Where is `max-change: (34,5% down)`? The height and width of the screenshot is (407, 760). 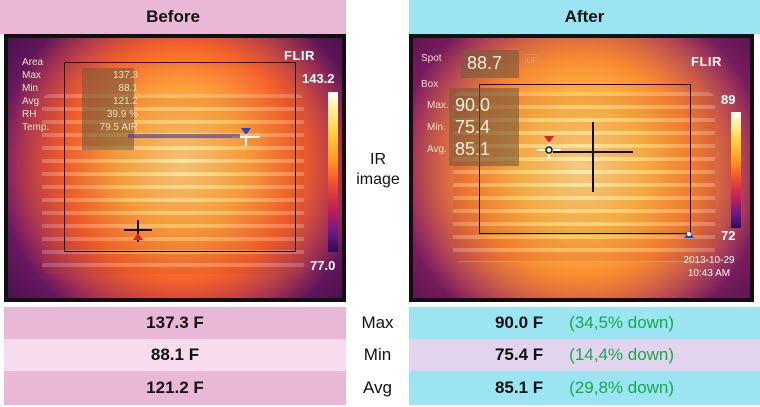
max-change: (34,5% down) is located at coordinates (622, 322).